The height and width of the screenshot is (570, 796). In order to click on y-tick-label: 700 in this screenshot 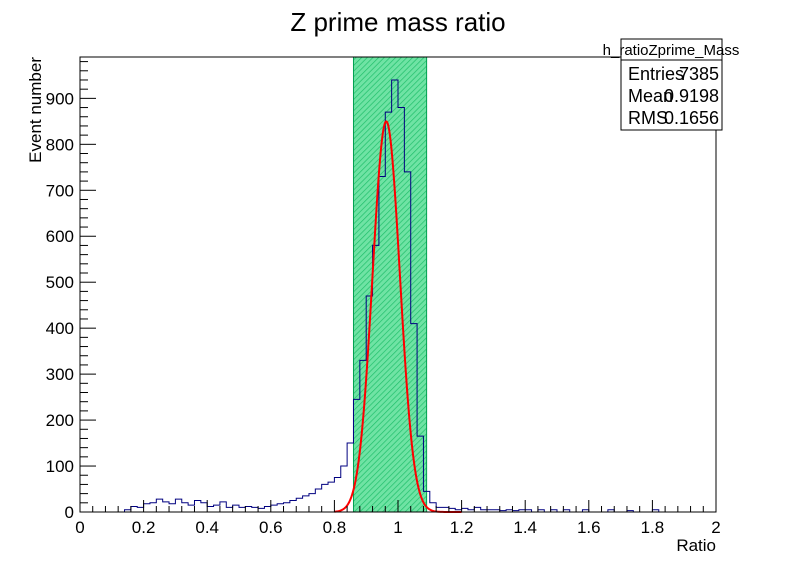, I will do `click(60, 190)`.